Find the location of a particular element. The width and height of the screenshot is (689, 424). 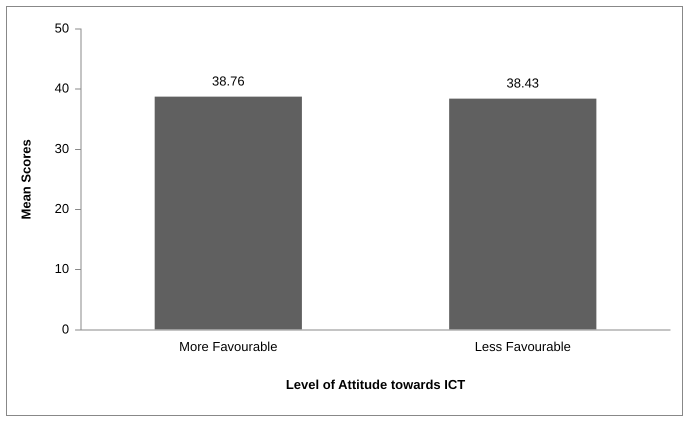

x-axis-title: Level of Attitude towards ICT is located at coordinates (376, 384).